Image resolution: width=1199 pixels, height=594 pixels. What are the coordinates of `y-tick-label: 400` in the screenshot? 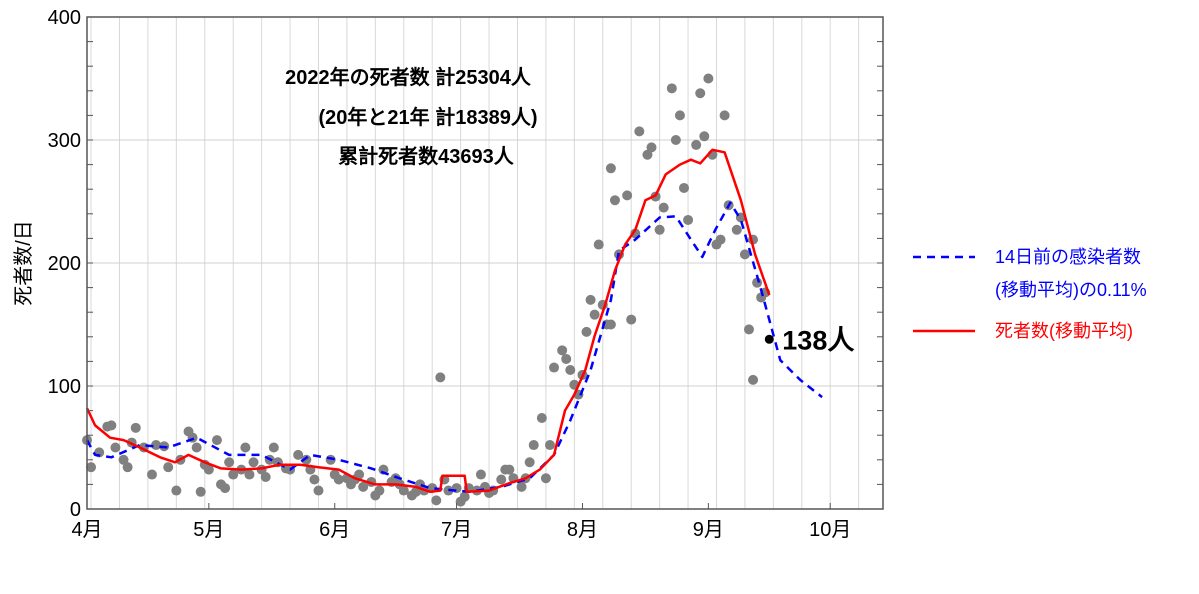 It's located at (64, 18).